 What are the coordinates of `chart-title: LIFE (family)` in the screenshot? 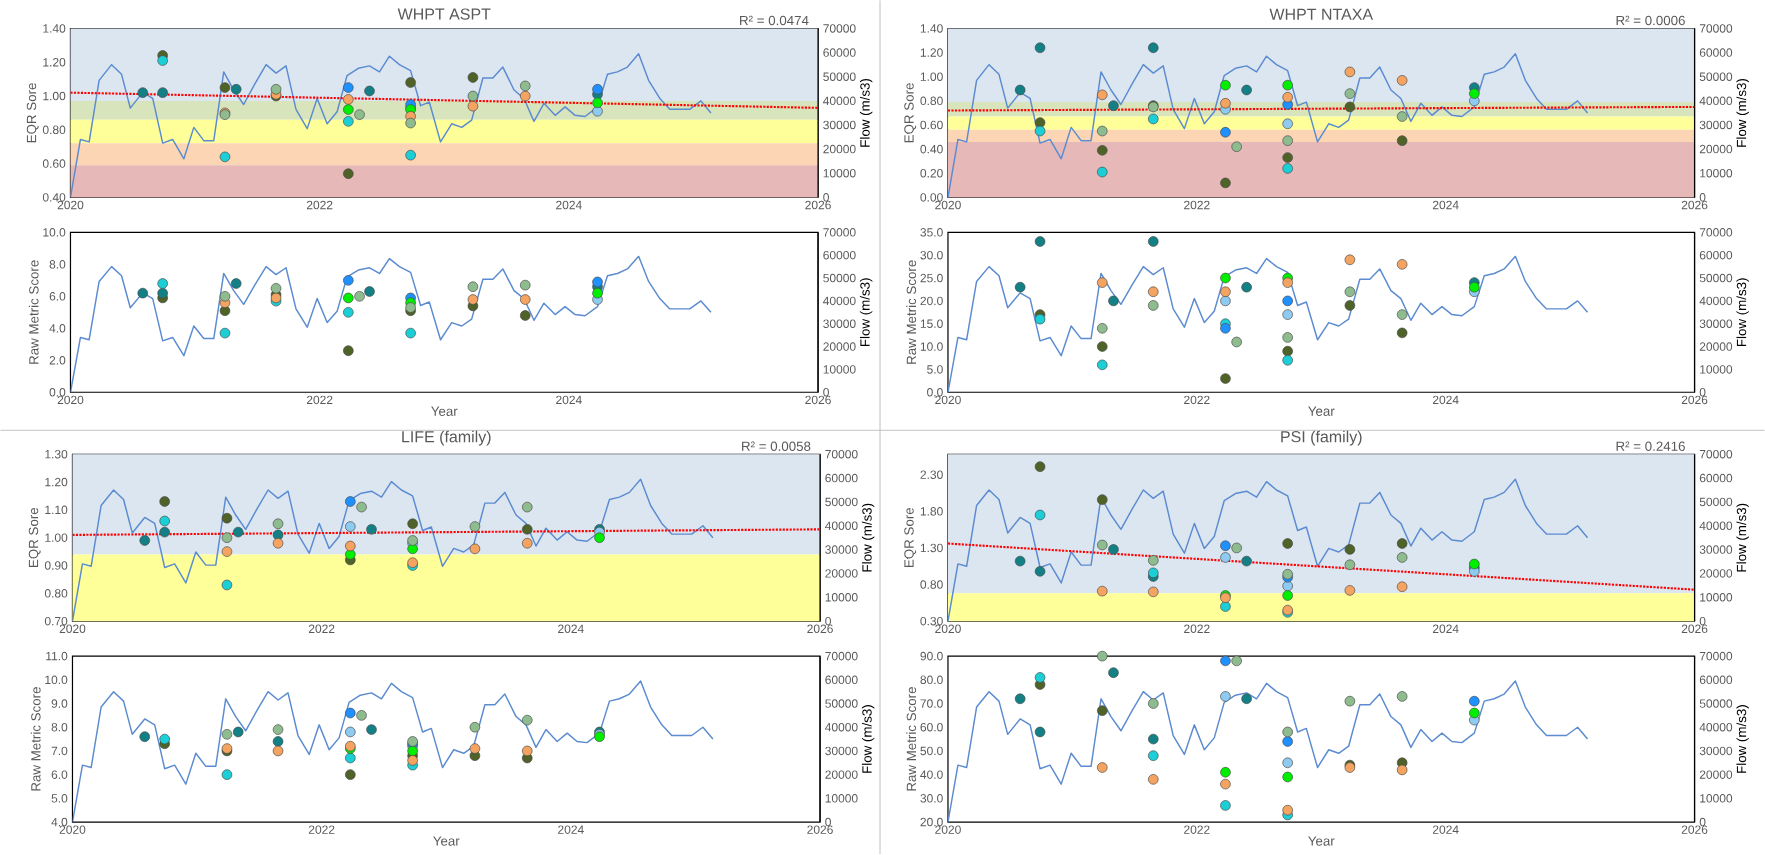 It's located at (446, 438).